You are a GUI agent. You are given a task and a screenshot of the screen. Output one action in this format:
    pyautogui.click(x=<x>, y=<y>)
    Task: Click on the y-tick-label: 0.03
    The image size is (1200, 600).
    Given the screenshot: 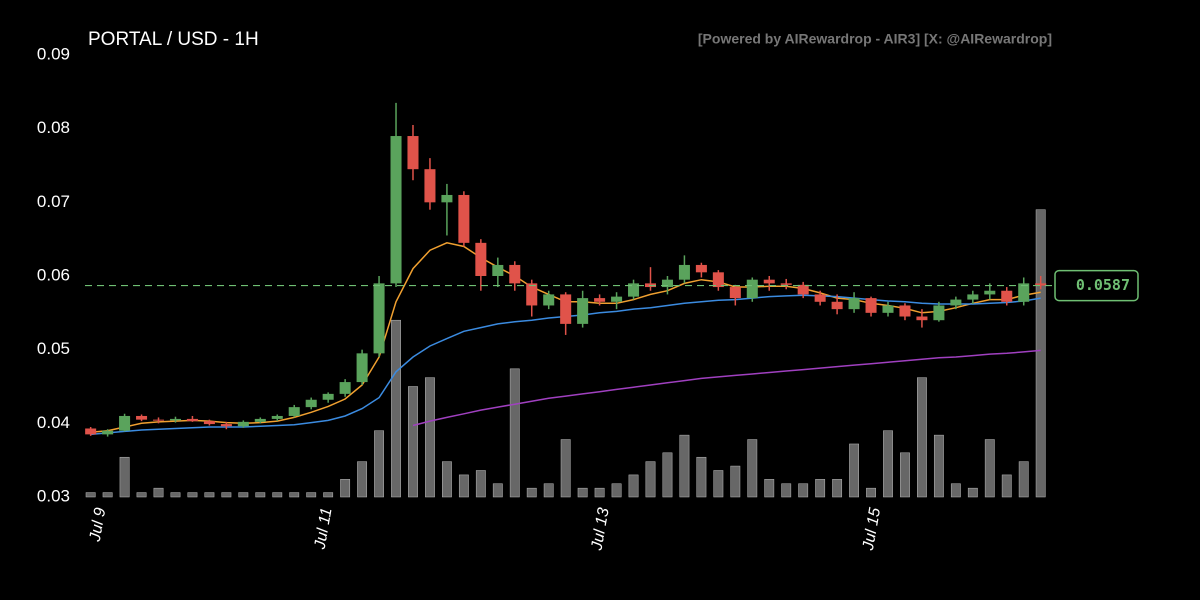 What is the action you would take?
    pyautogui.click(x=53, y=495)
    